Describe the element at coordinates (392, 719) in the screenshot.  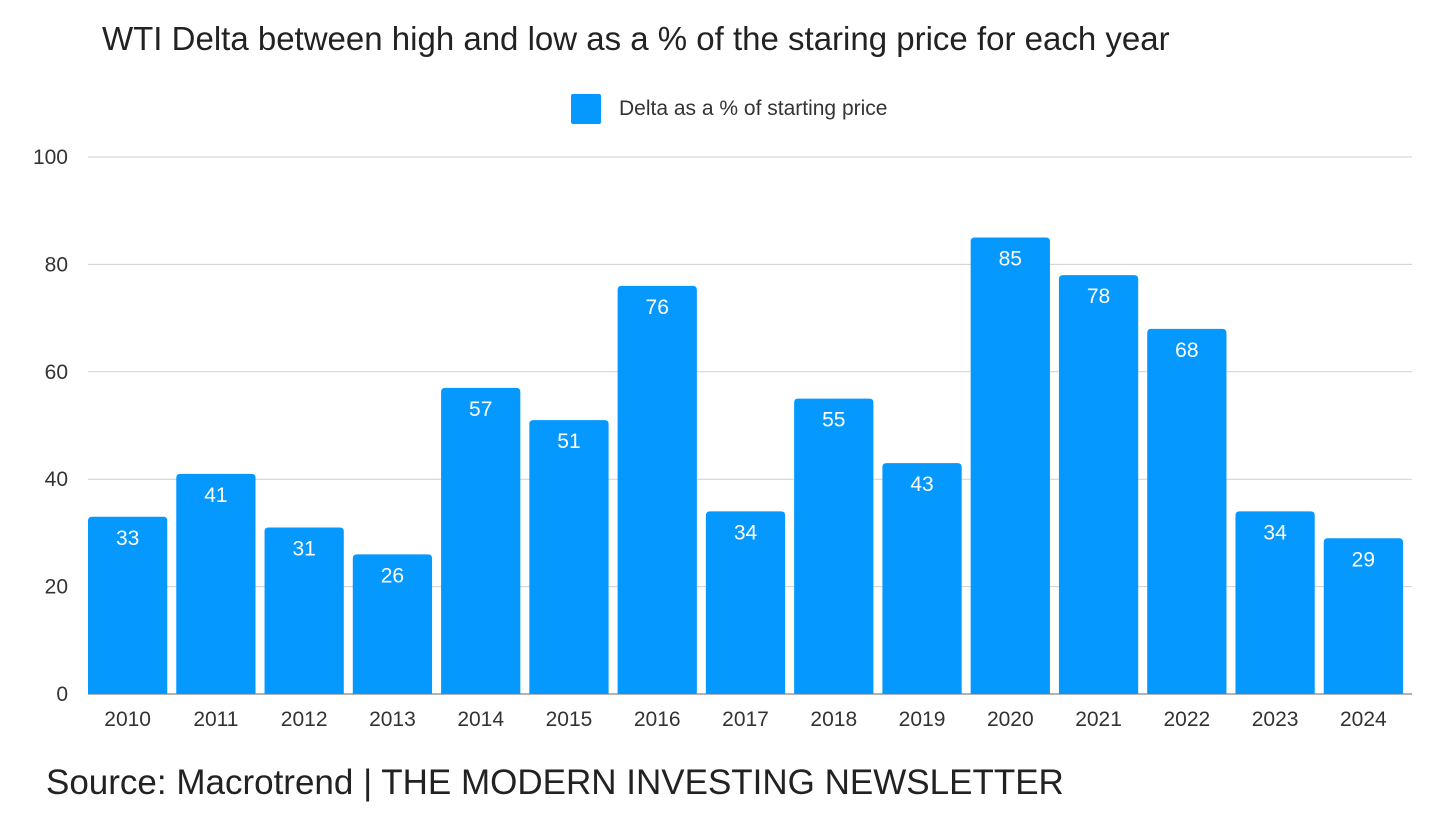
I see `x-tick-label: 2013` at that location.